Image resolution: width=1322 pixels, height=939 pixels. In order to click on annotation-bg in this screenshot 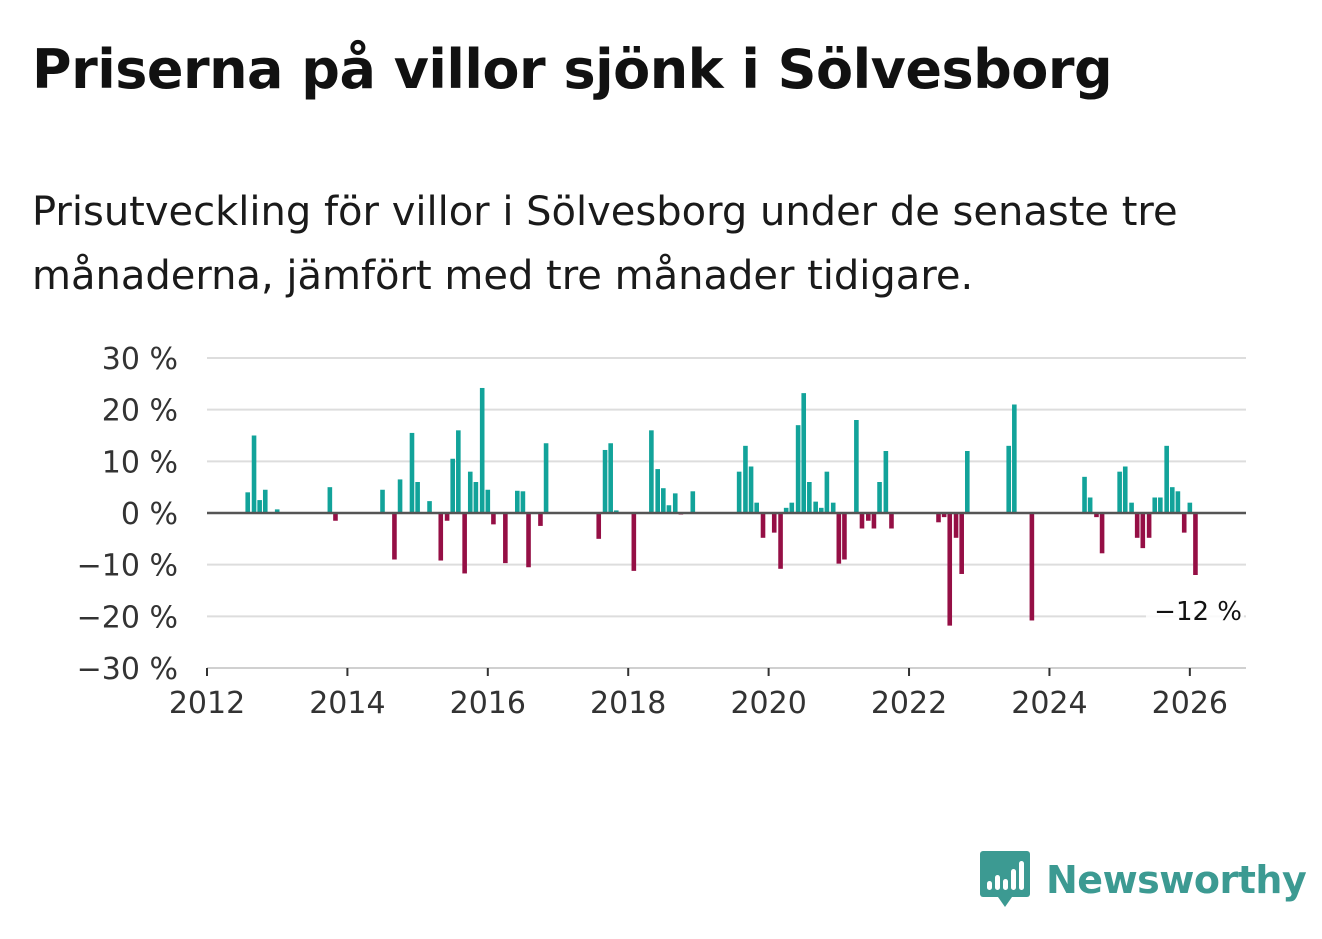, I will do `click(1195, 611)`.